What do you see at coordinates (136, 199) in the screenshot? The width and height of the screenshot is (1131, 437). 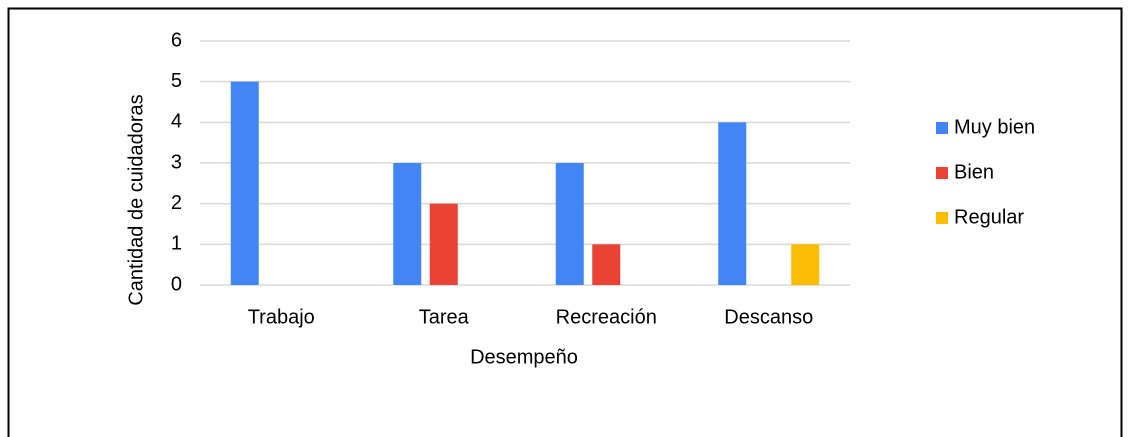 I see `y-axis-title: Cantidad de cuidadoras` at bounding box center [136, 199].